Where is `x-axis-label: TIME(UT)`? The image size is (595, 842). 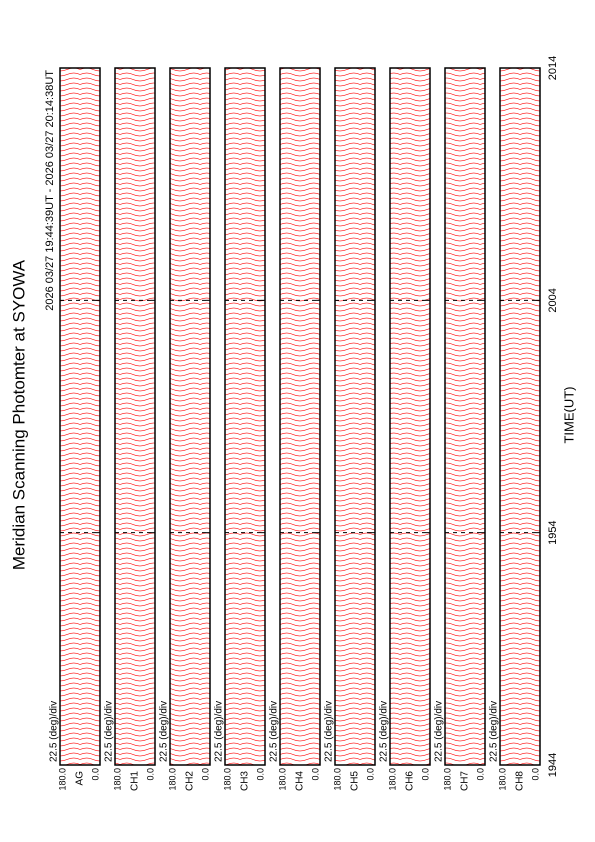 x-axis-label: TIME(UT) is located at coordinates (568, 414).